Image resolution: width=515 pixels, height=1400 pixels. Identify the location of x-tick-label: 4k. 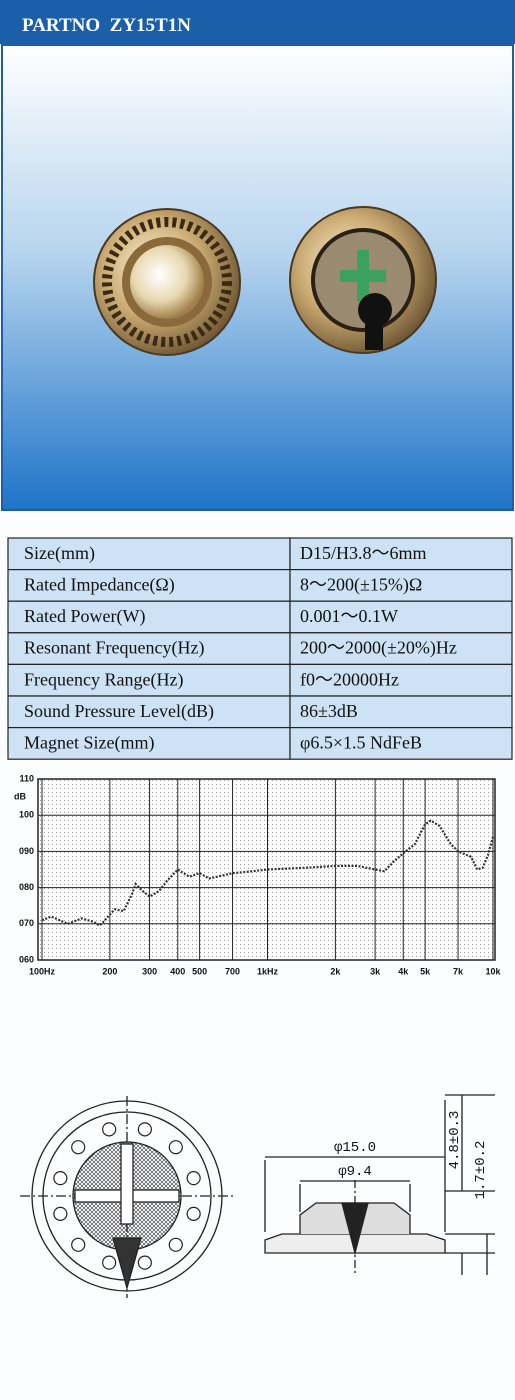
(403, 971).